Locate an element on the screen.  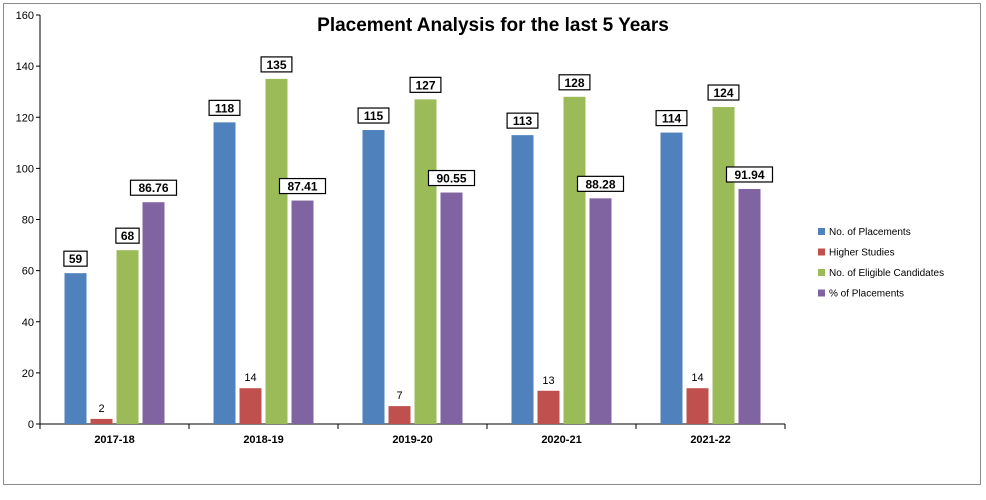
x-axis: 2017-18 2018-19 2019-20 2020-21 2021-22 is located at coordinates (412, 434).